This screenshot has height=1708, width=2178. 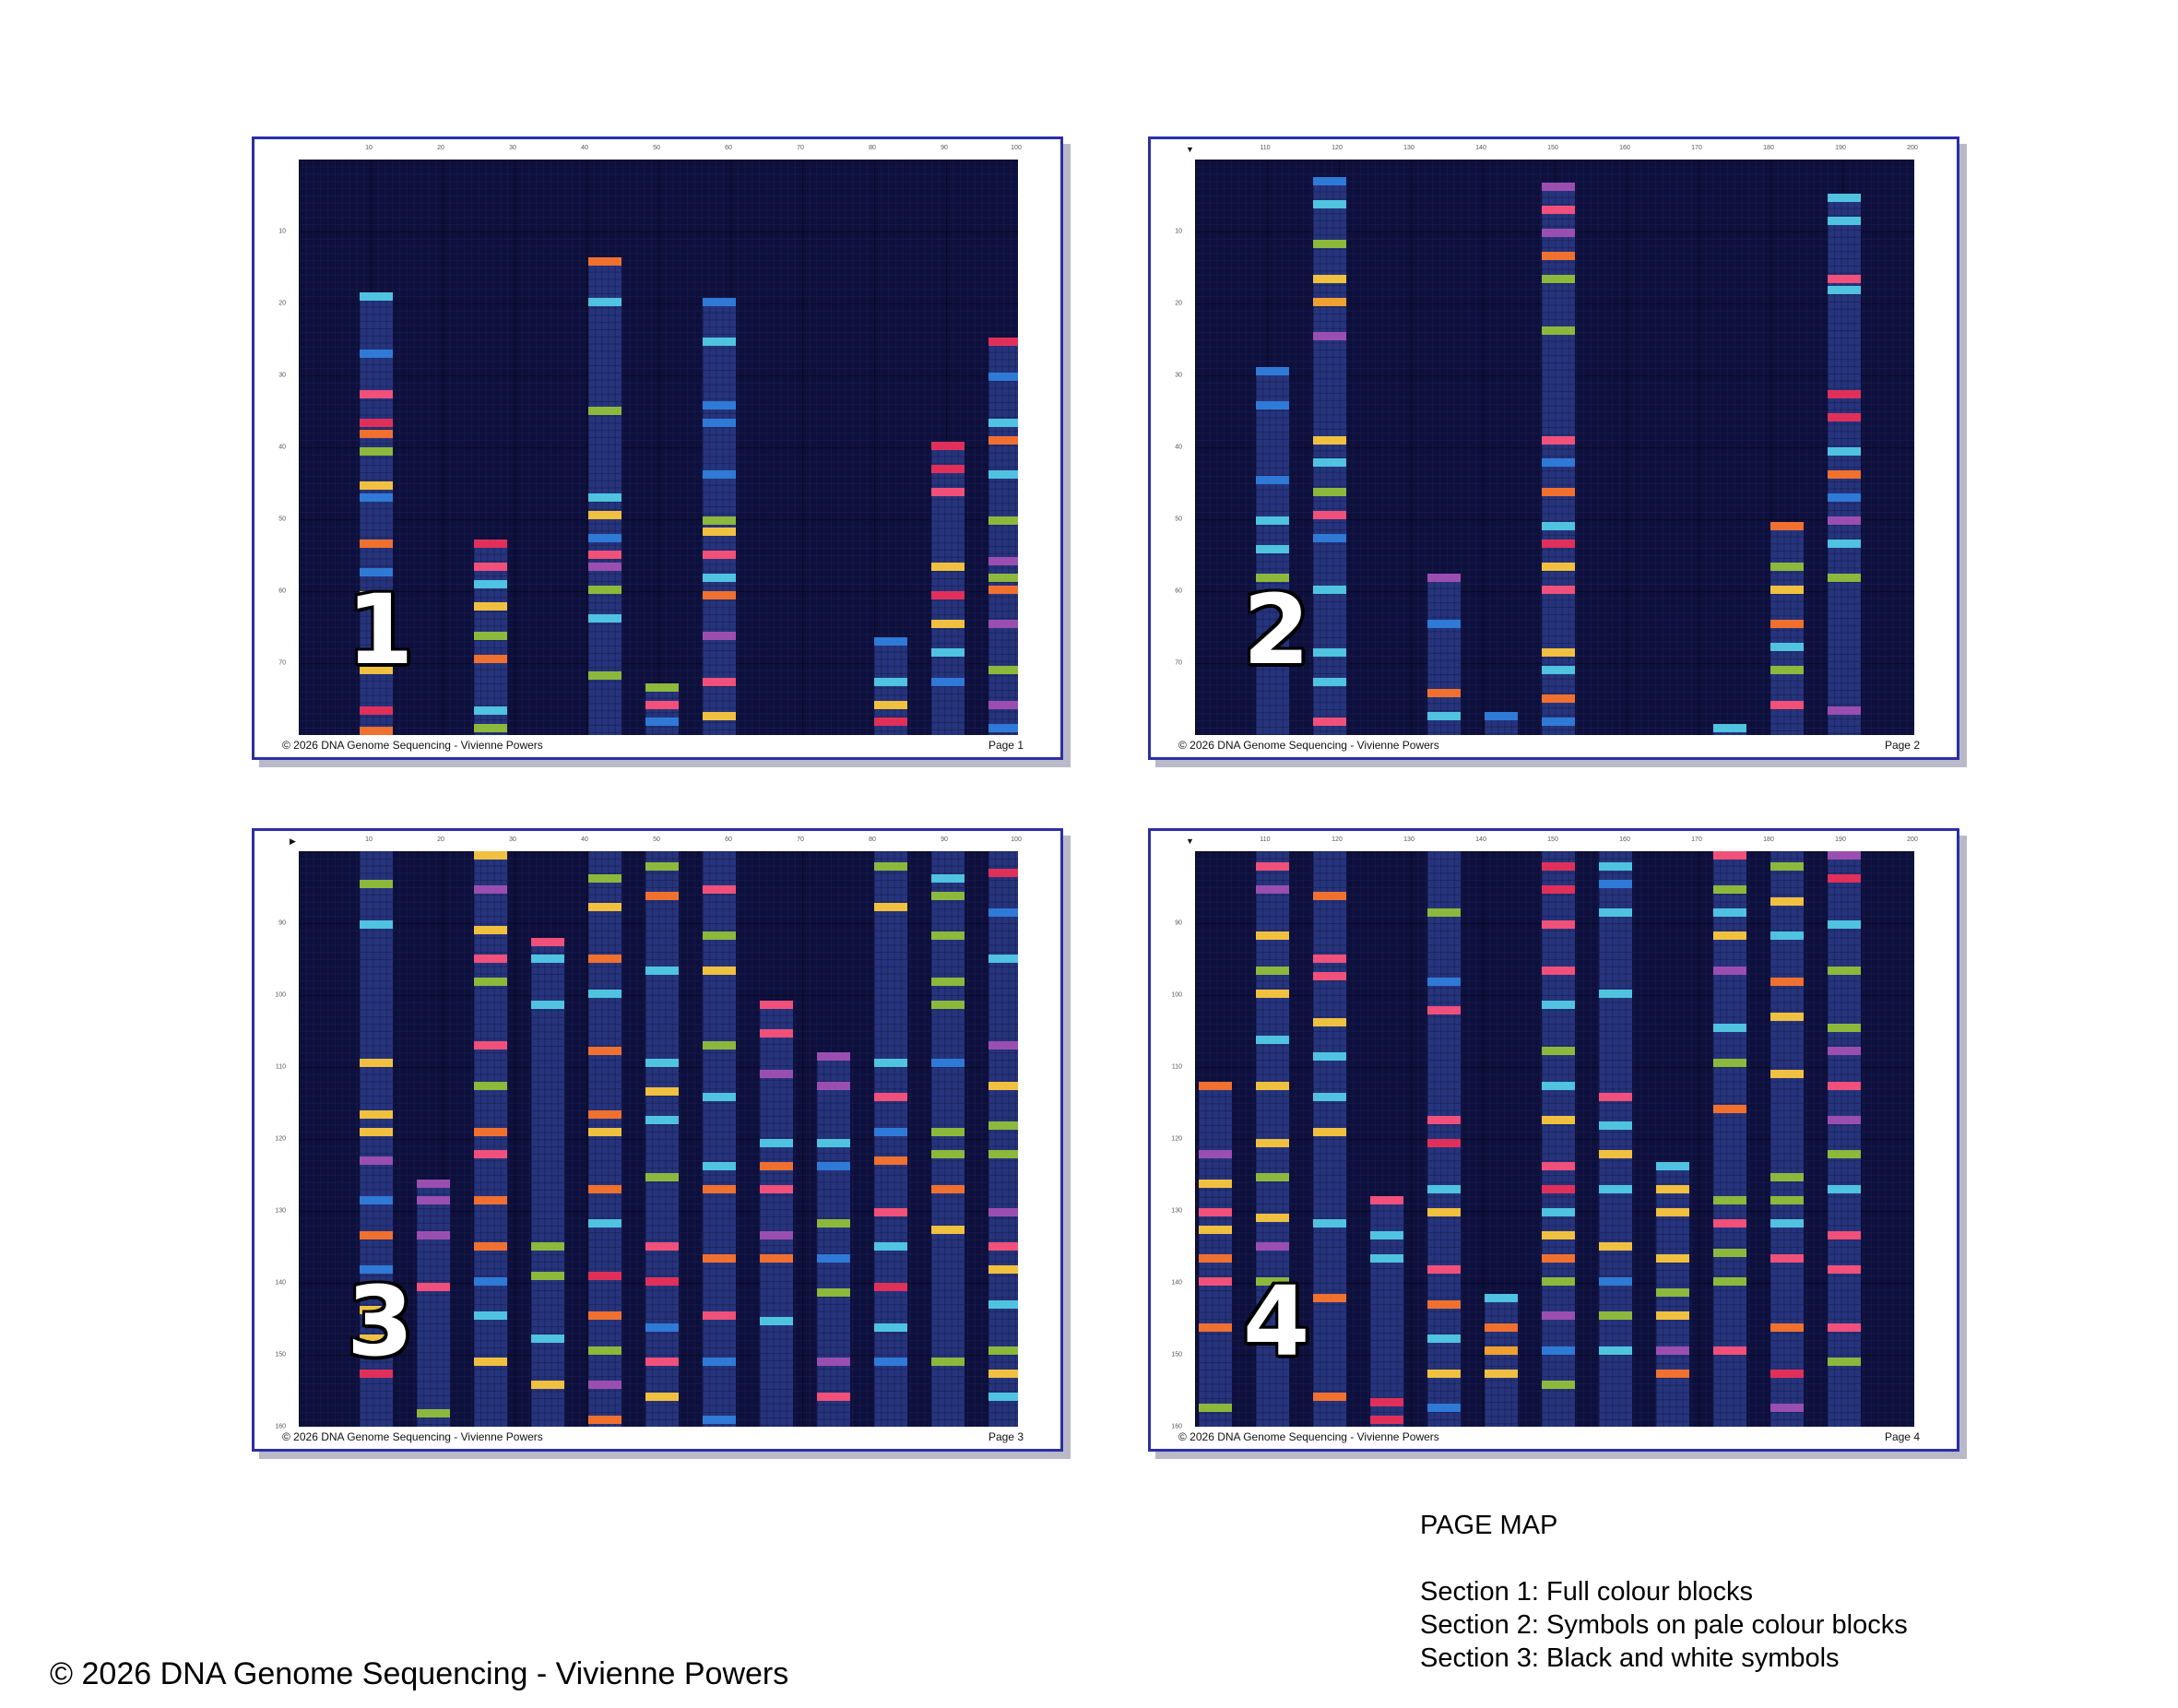 What do you see at coordinates (1902, 745) in the screenshot?
I see `thumbnail-footer-page: Page 2` at bounding box center [1902, 745].